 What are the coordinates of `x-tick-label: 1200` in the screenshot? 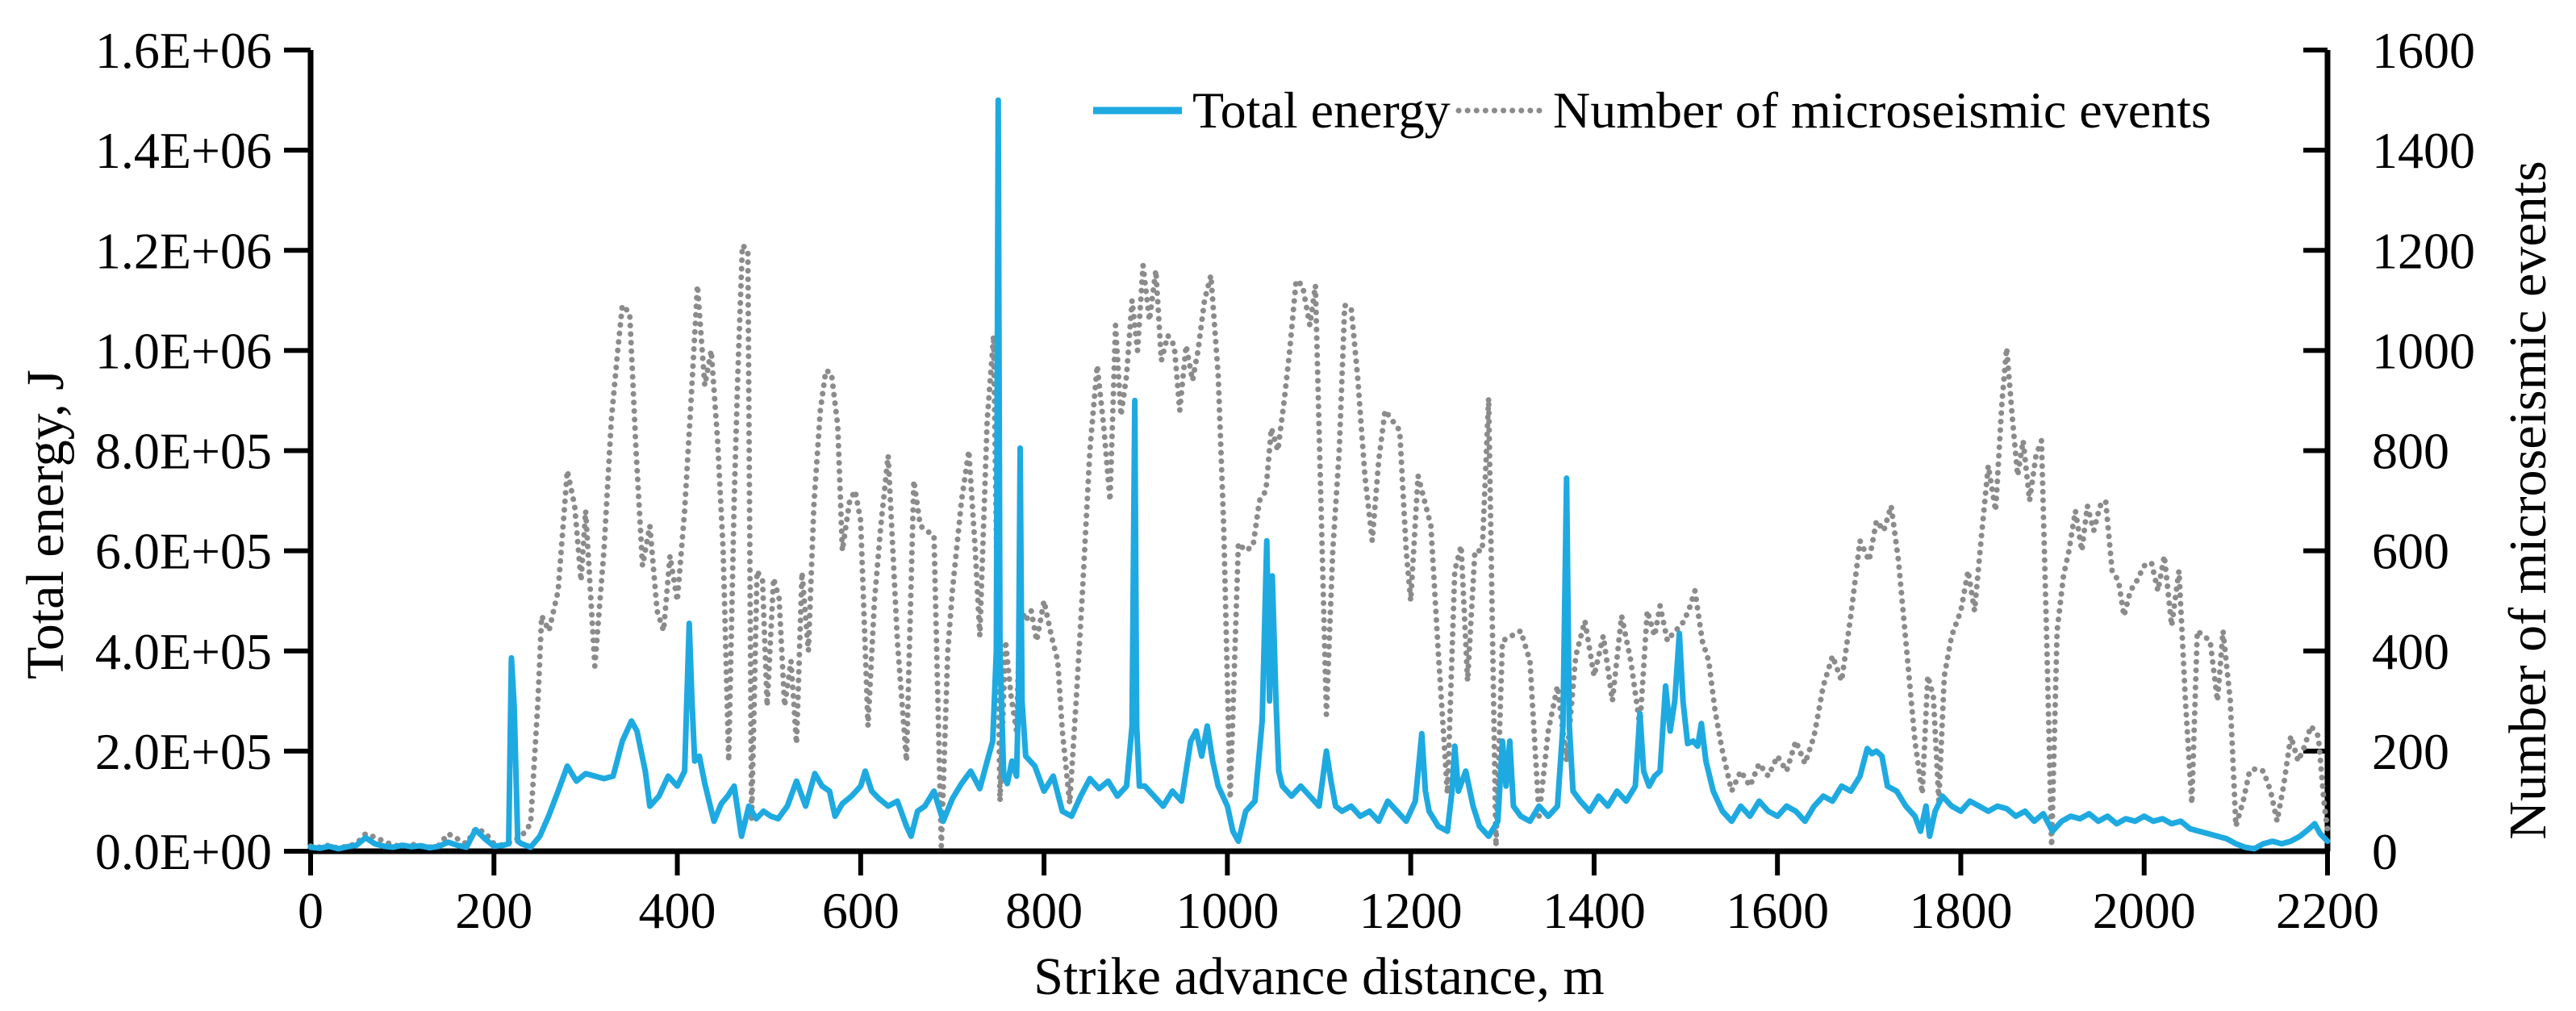 It's located at (1411, 910).